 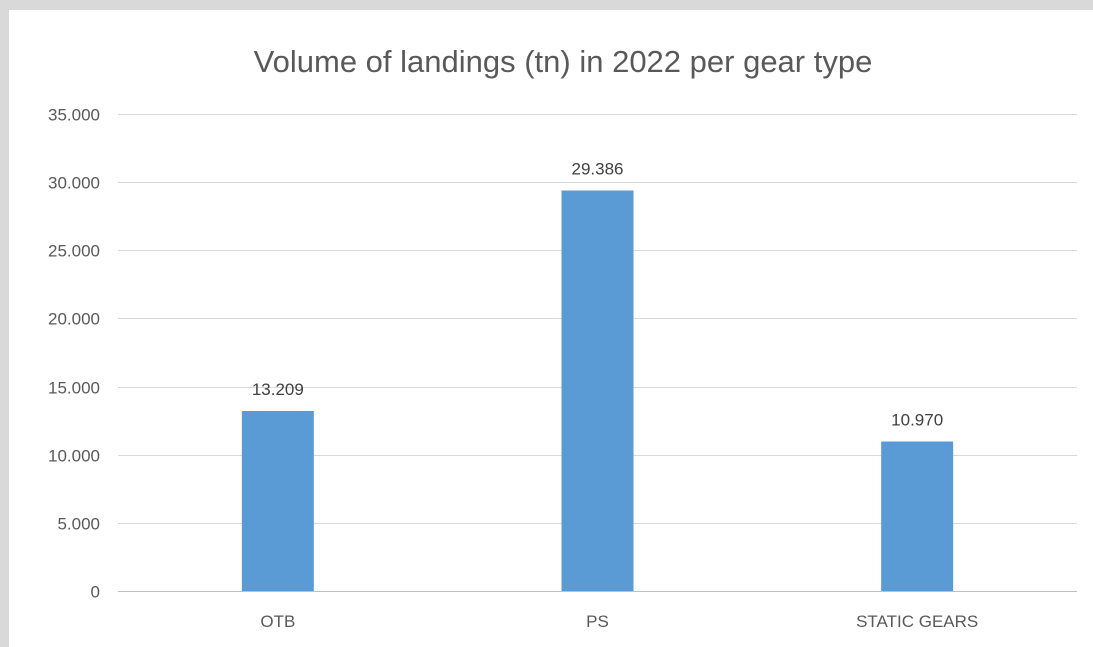 What do you see at coordinates (917, 621) in the screenshot?
I see `x-tick-label: STATIC GEARS` at bounding box center [917, 621].